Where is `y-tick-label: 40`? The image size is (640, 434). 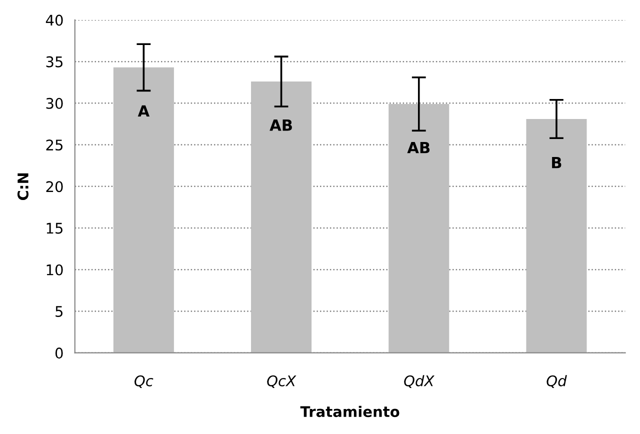
y-tick-label: 40 is located at coordinates (54, 20).